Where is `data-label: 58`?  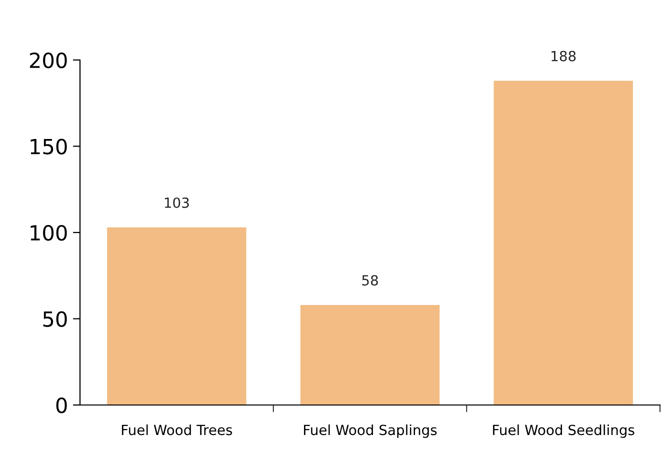
data-label: 58 is located at coordinates (370, 280).